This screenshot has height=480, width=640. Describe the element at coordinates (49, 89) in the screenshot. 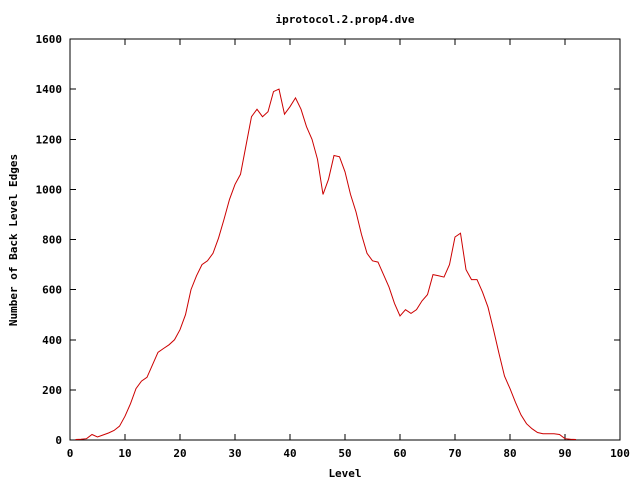

I see `y-tick-label: 1400` at that location.